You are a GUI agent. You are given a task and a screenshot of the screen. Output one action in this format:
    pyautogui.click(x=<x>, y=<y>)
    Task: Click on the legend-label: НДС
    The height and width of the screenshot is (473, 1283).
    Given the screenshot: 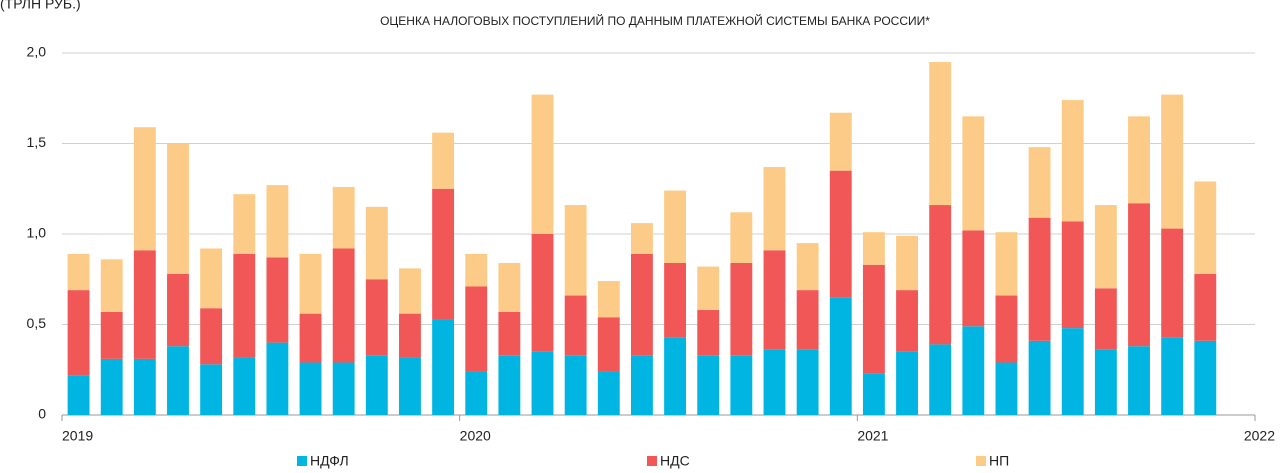 What is the action you would take?
    pyautogui.click(x=675, y=461)
    